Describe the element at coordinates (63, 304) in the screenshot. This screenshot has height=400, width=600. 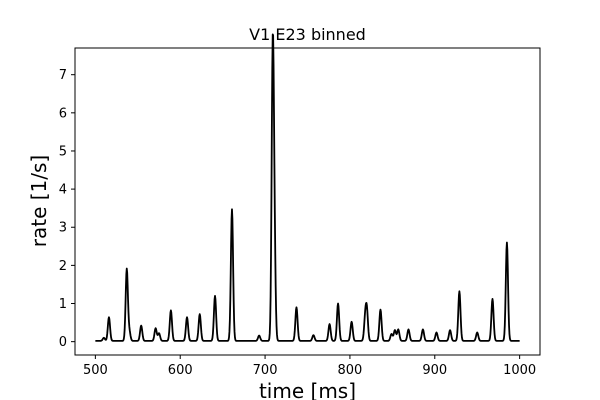
I see `y-tick-label: 1` at that location.